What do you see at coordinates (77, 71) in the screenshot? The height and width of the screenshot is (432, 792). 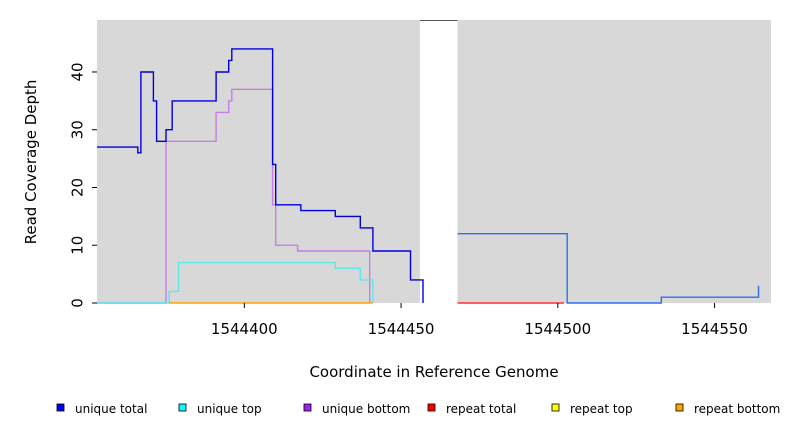 I see `y-tick-label: 40` at bounding box center [77, 71].